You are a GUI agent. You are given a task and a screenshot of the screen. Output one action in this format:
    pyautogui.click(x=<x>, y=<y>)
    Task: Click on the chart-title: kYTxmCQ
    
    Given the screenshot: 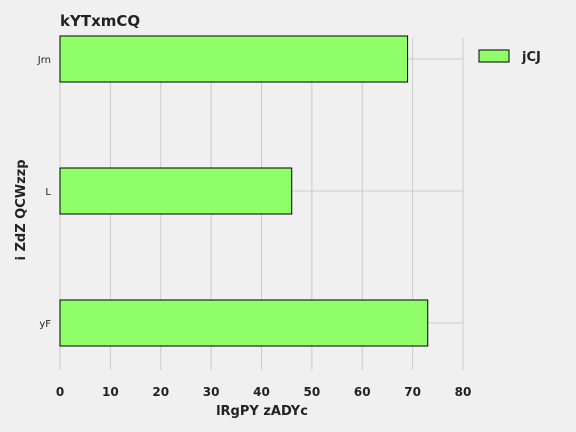 What is the action you would take?
    pyautogui.click(x=100, y=21)
    